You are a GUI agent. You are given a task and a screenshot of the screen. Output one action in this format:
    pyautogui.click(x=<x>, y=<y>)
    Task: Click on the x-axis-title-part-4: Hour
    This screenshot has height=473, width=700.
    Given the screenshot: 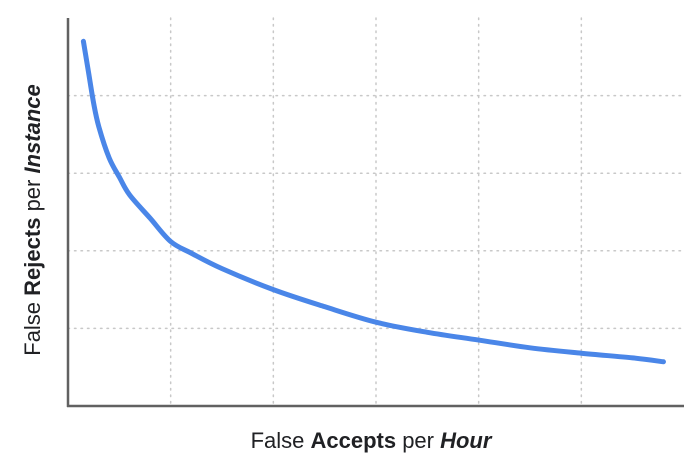 What is the action you would take?
    pyautogui.click(x=466, y=440)
    